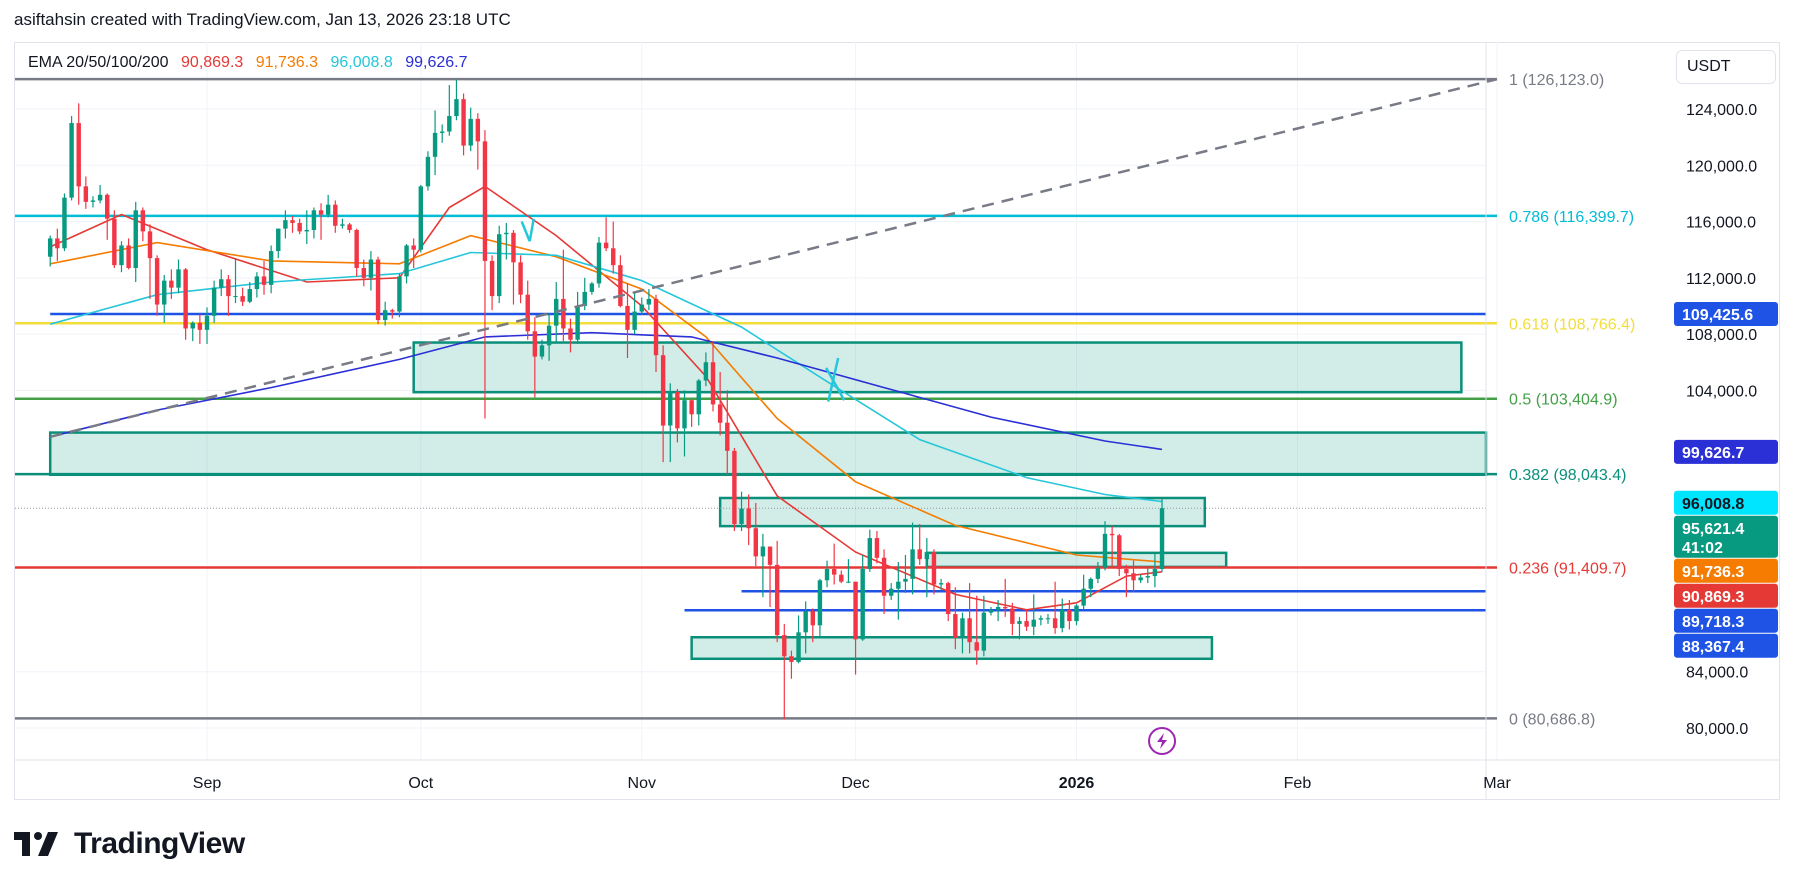 This screenshot has width=1793, height=892. I want to click on footer-brand-name: TradingView, so click(159, 843).